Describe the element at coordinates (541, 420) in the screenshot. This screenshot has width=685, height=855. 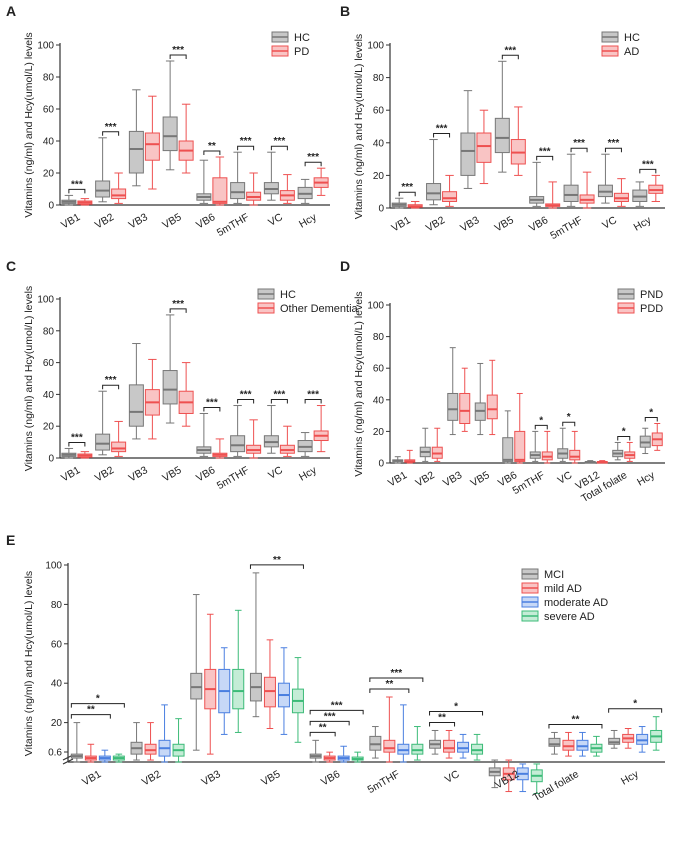
I see `sig-label-d-5: *` at that location.